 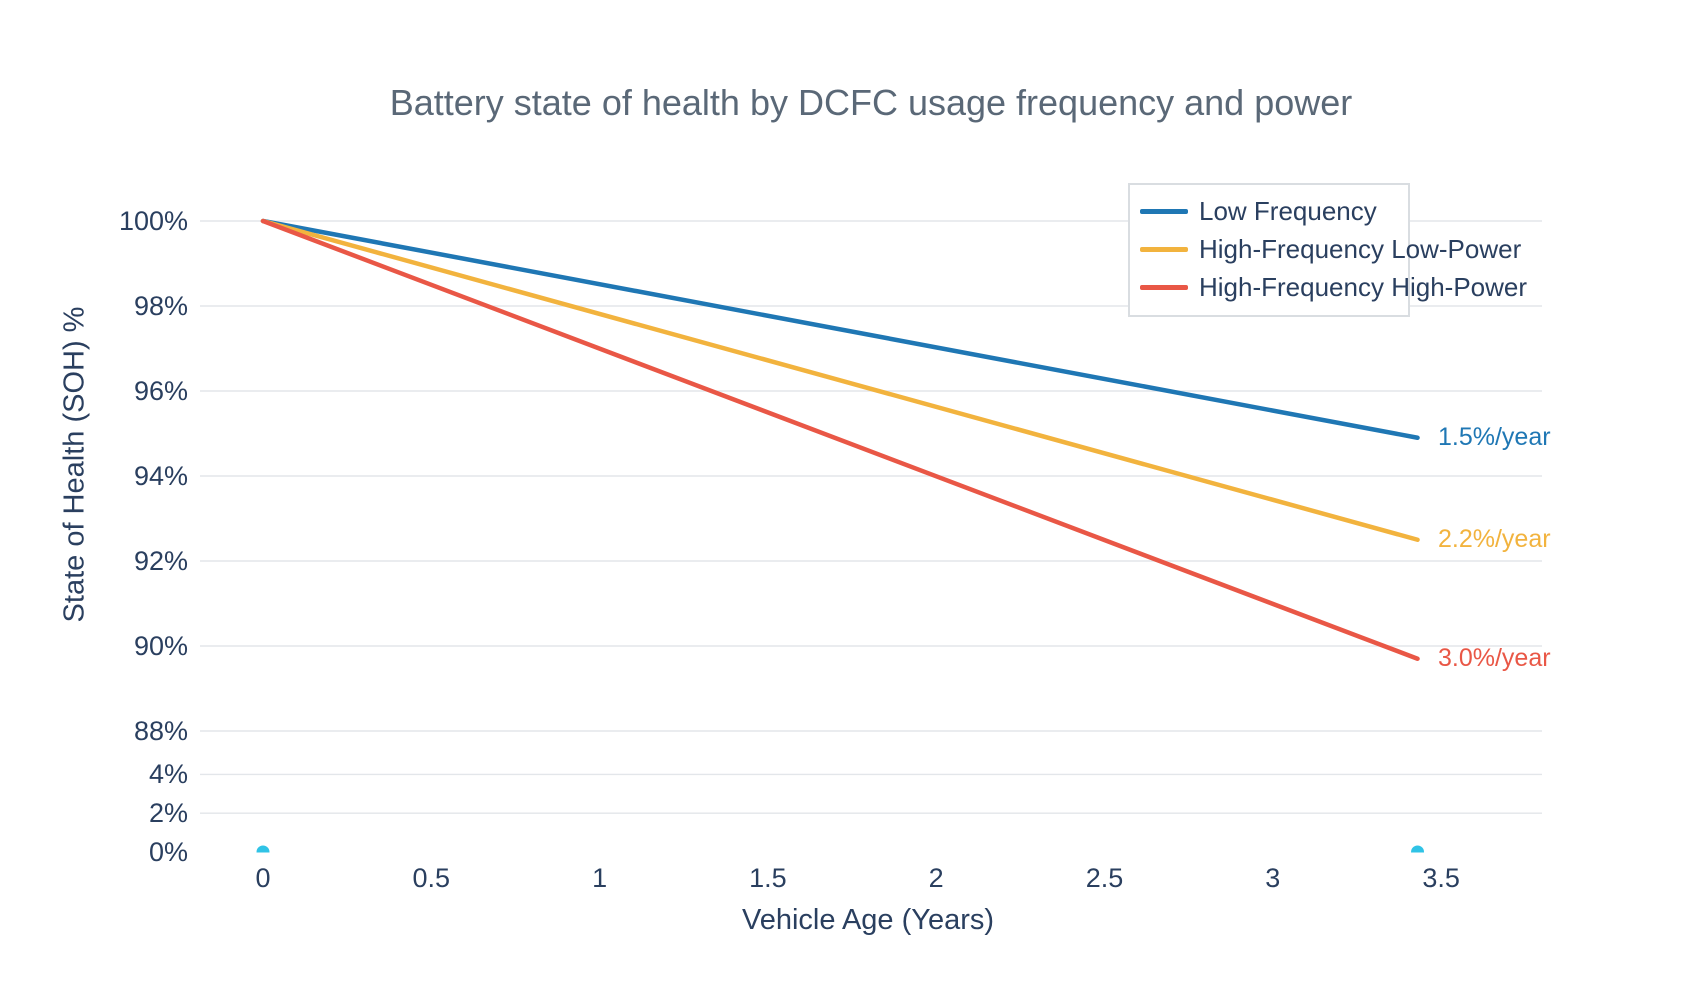 I want to click on x-tick-label-2.5: 2.5, so click(x=1104, y=878).